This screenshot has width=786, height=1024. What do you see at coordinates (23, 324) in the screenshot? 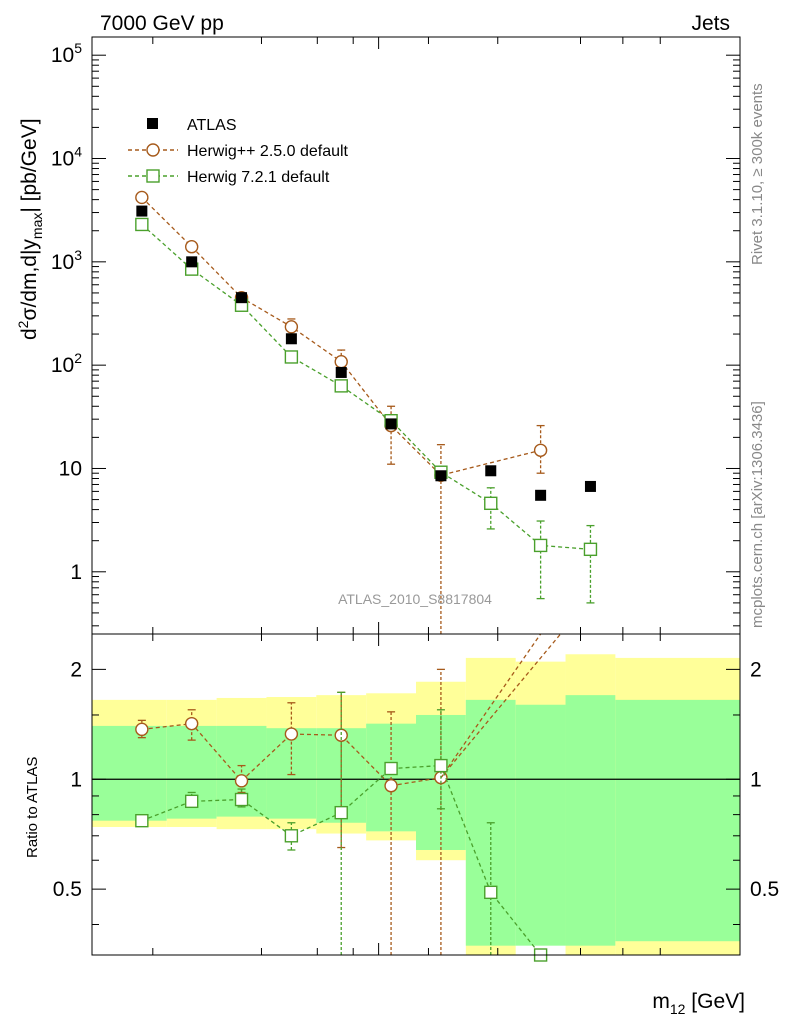
I see `ylabel-sup: 2` at bounding box center [23, 324].